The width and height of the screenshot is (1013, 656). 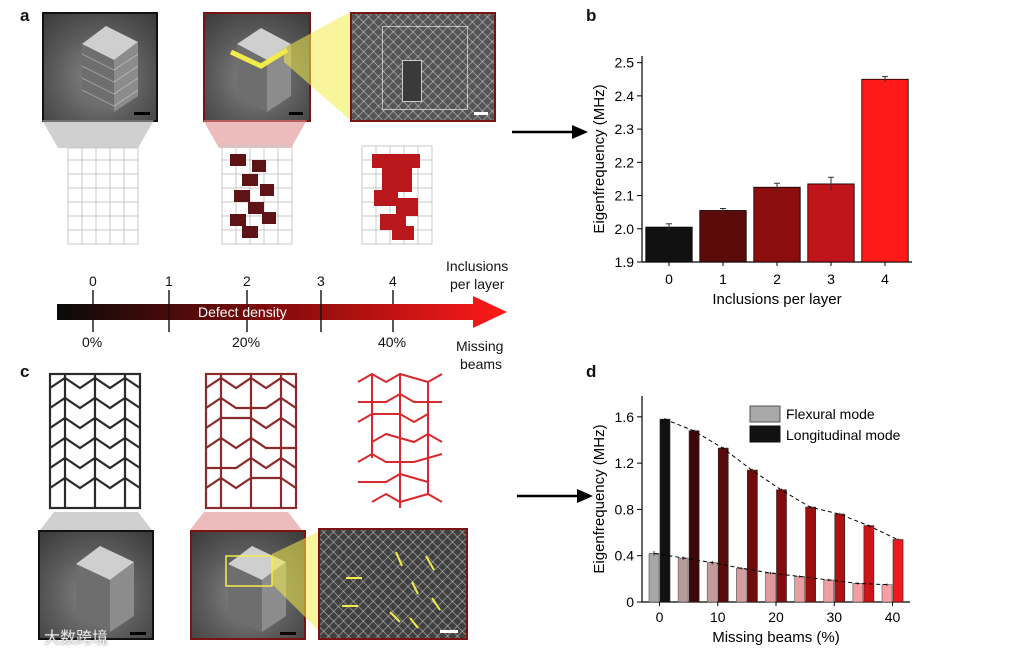 What do you see at coordinates (98, 134) in the screenshot?
I see `funnel-grey` at bounding box center [98, 134].